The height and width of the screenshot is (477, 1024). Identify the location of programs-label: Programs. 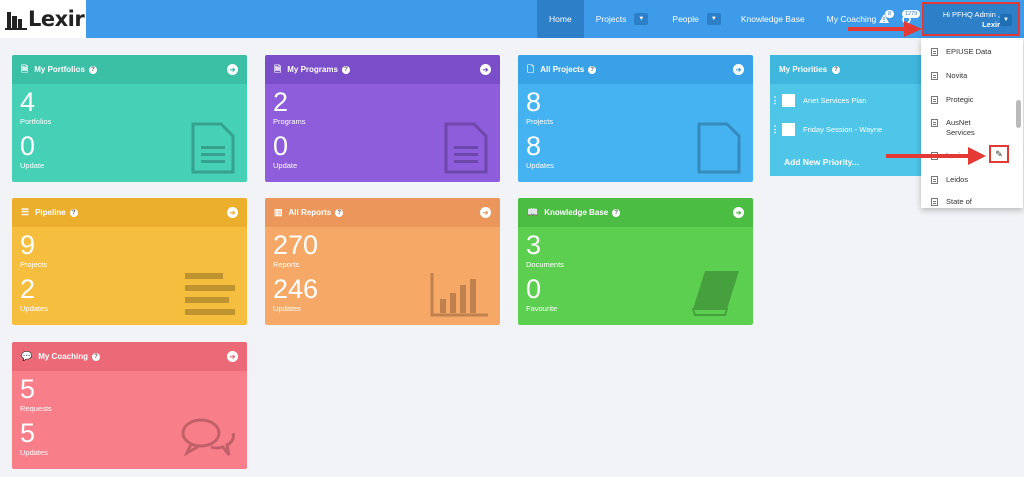
(289, 121).